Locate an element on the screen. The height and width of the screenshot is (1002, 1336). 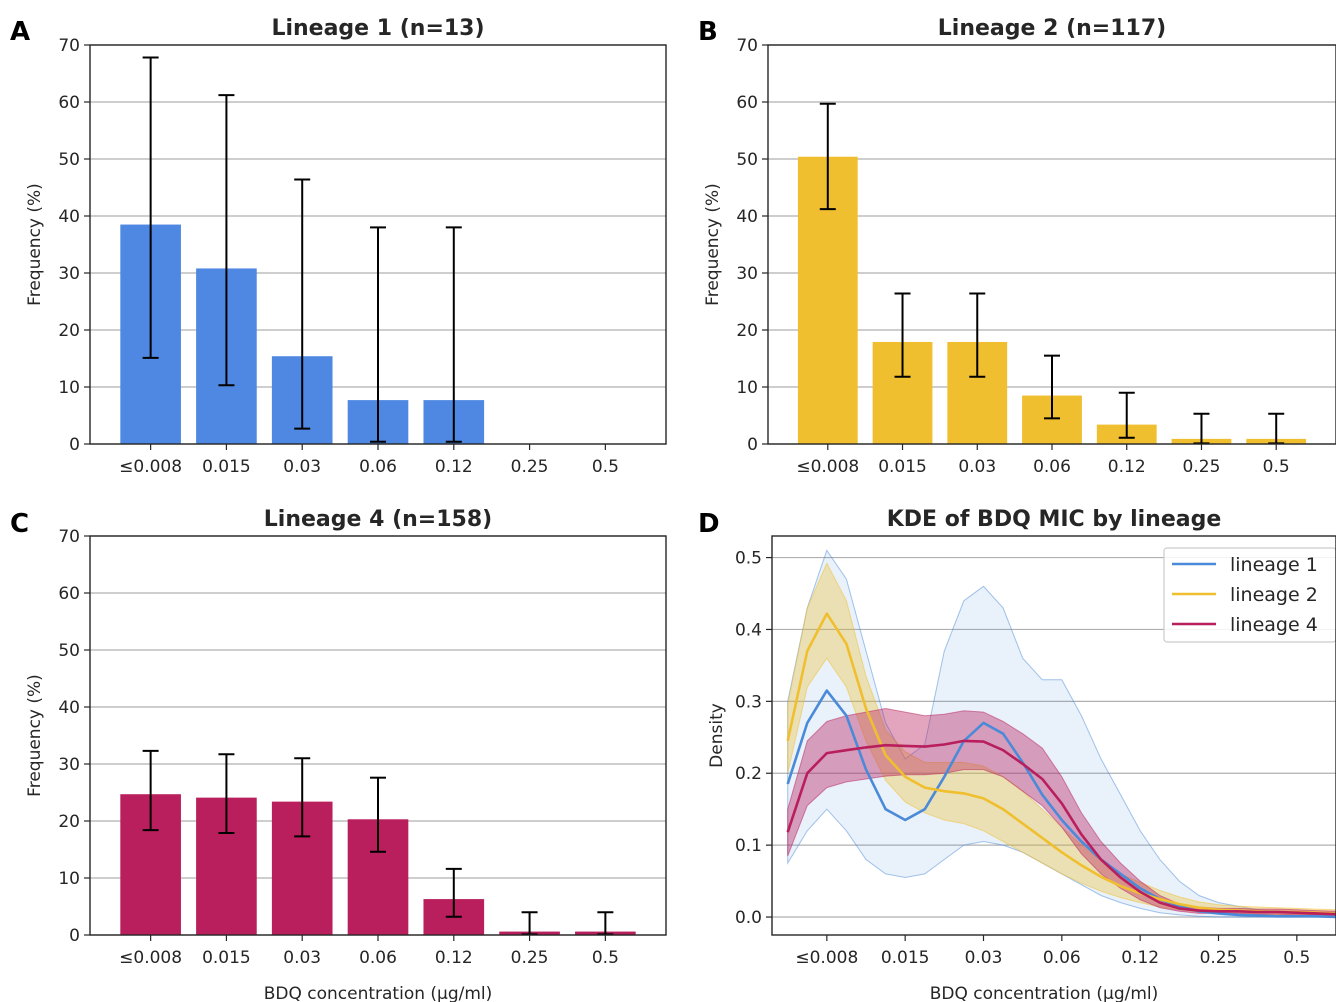
legend-box is located at coordinates (1249, 595).